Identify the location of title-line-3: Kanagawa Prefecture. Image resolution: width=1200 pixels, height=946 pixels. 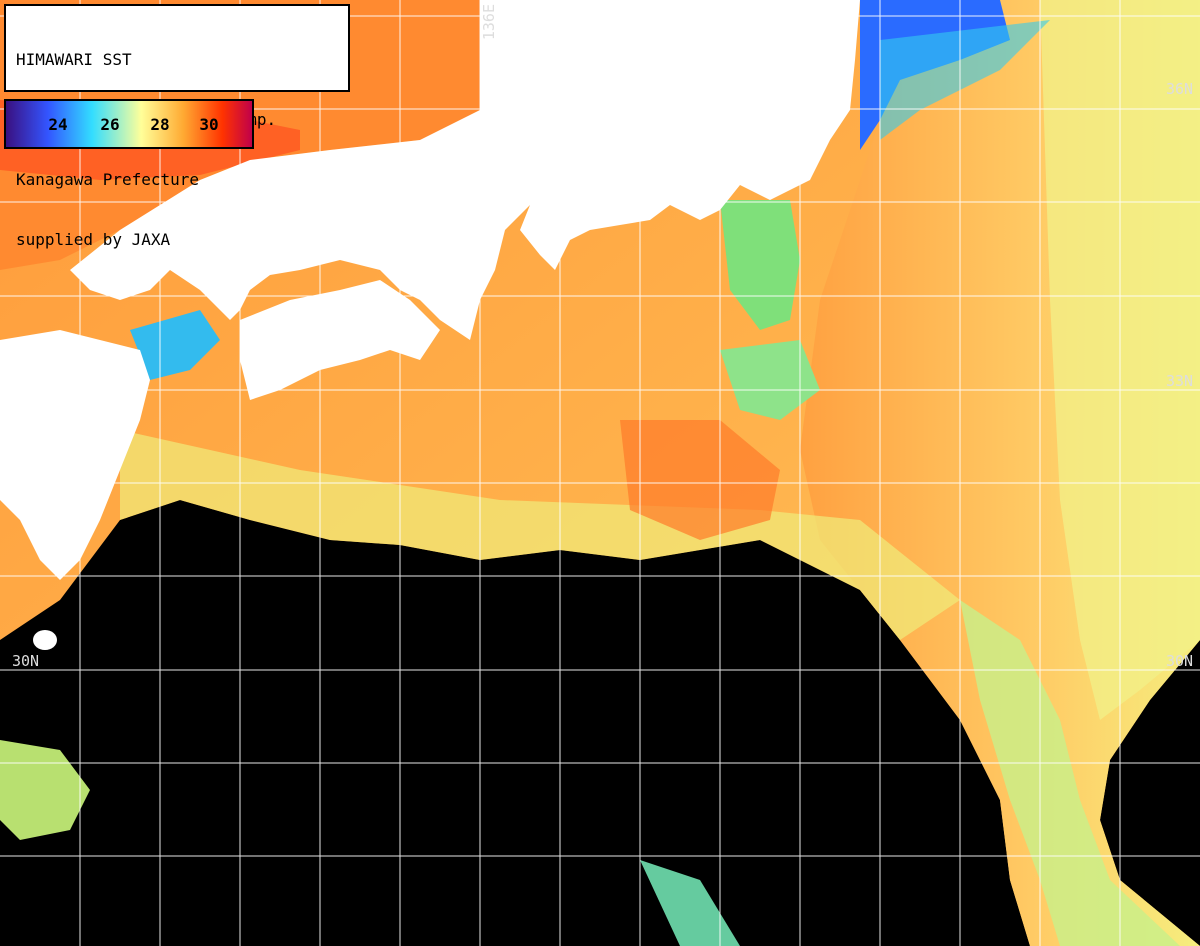
(108, 179).